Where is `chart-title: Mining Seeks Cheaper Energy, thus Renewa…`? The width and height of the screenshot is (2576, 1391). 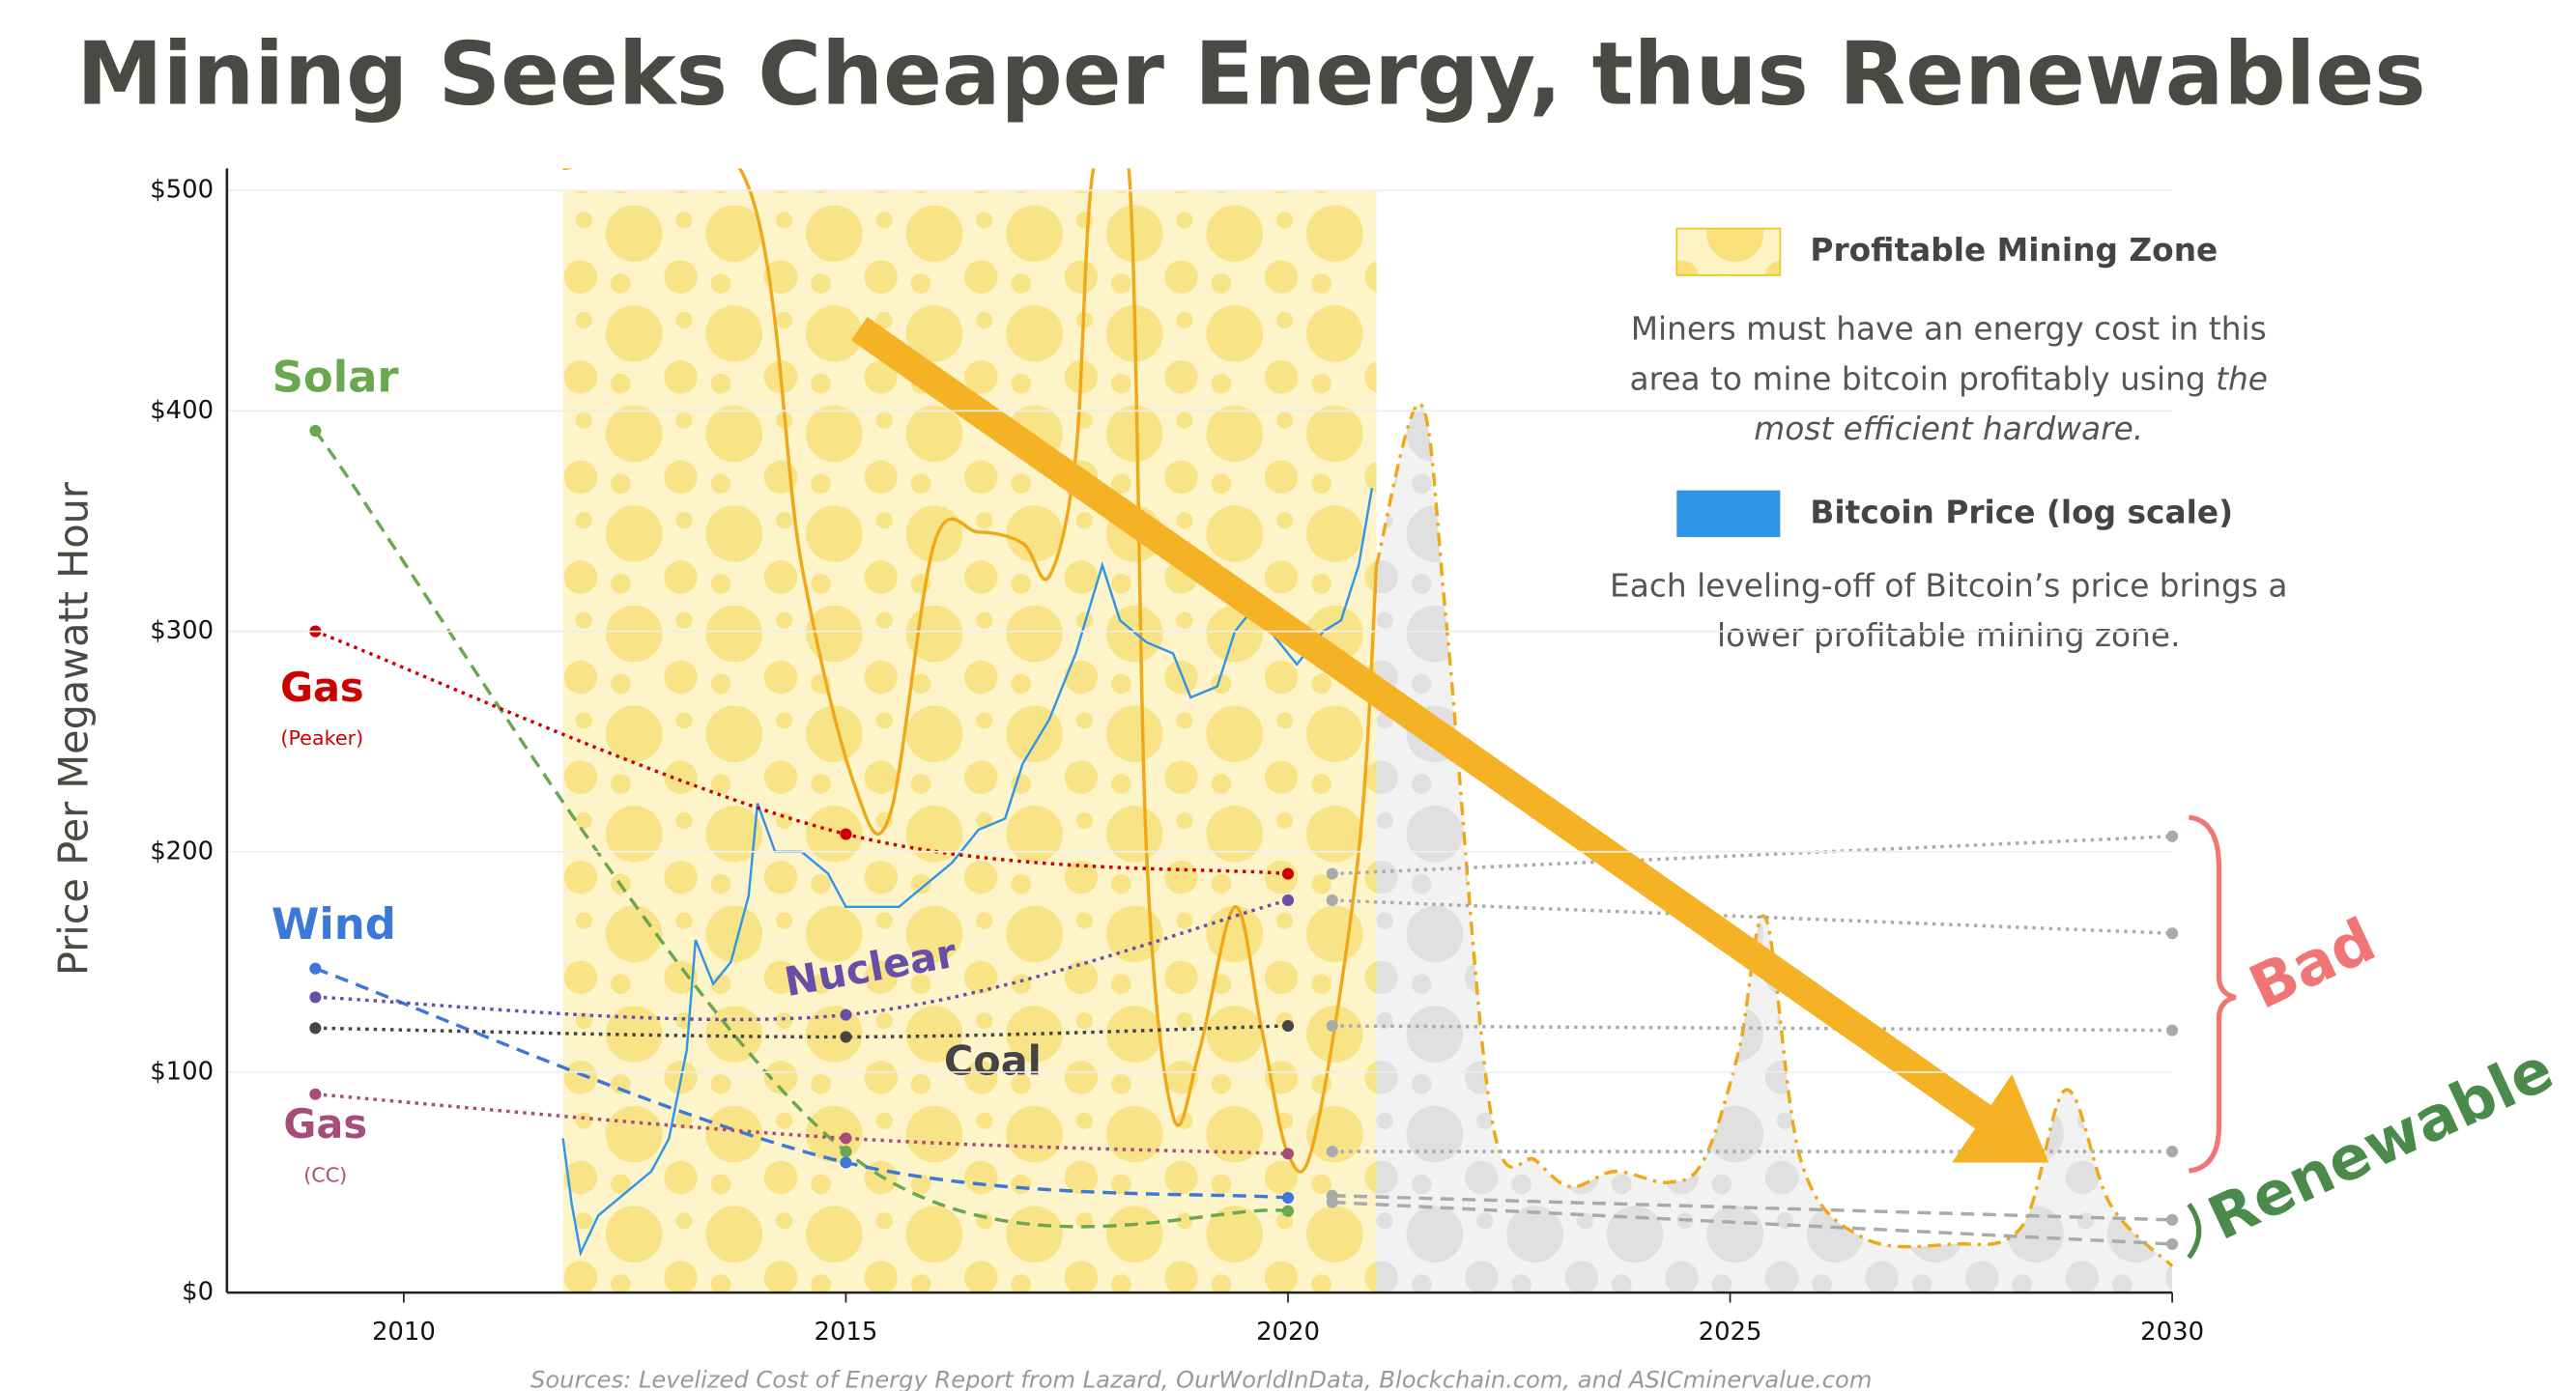 chart-title: Mining Seeks Cheaper Energy, thus Renewa… is located at coordinates (1251, 74).